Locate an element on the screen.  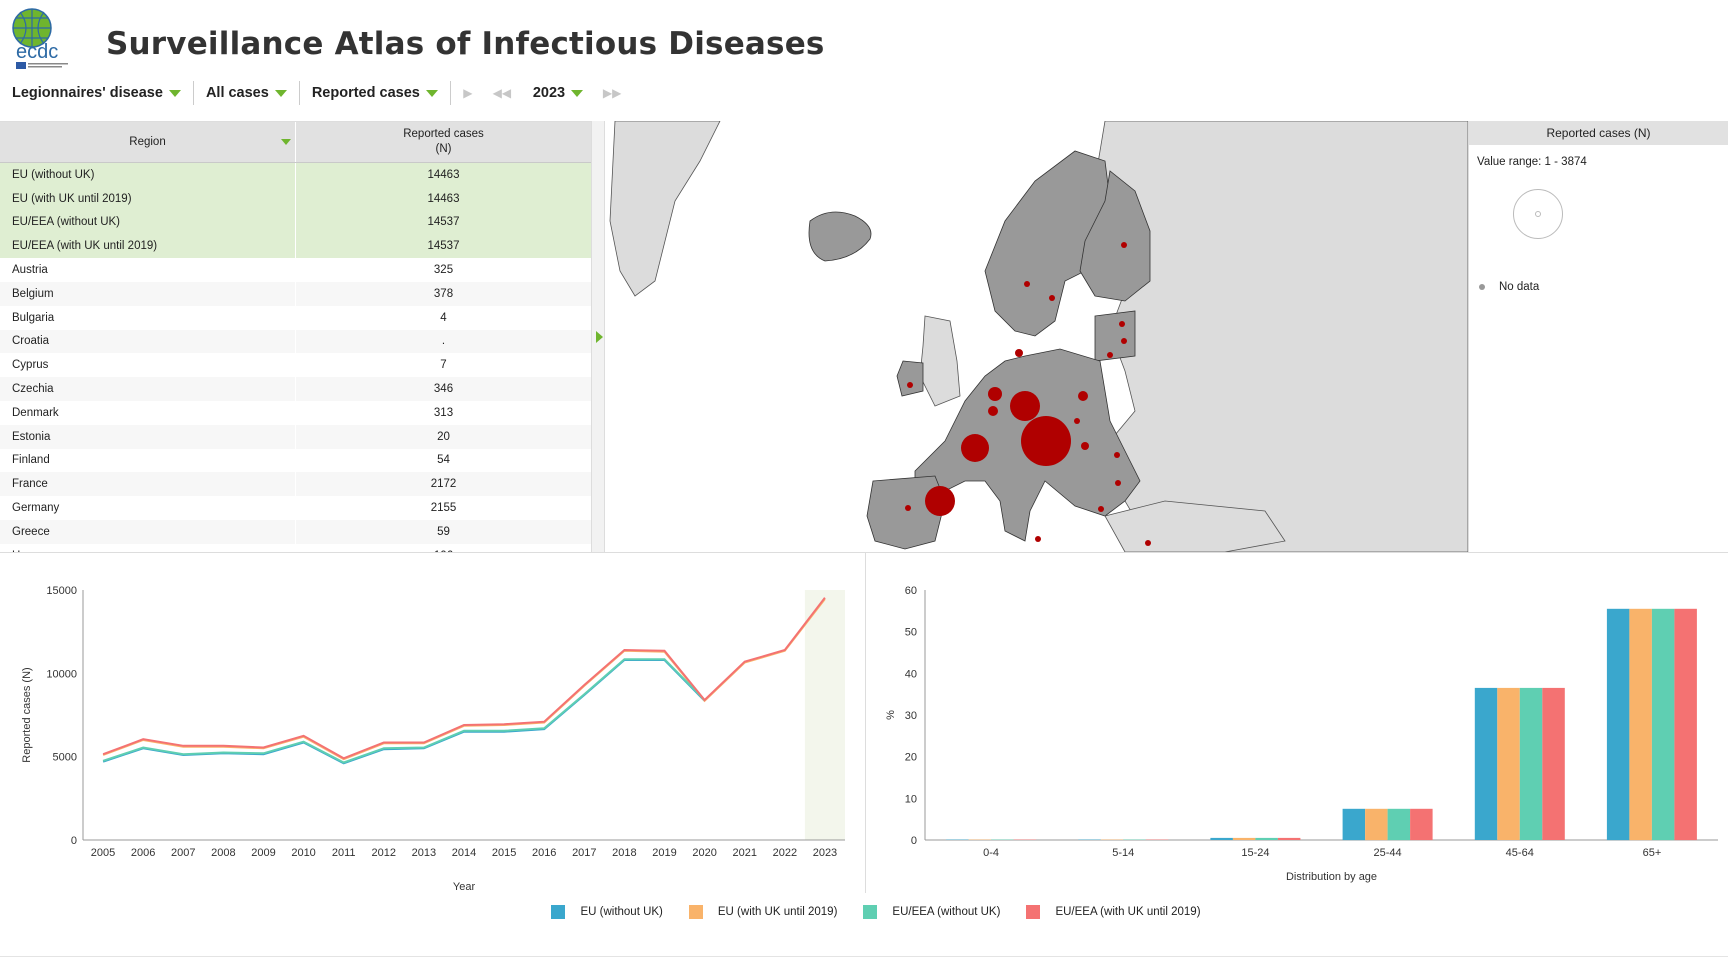
table-row: Belgium 378 is located at coordinates (295, 293).